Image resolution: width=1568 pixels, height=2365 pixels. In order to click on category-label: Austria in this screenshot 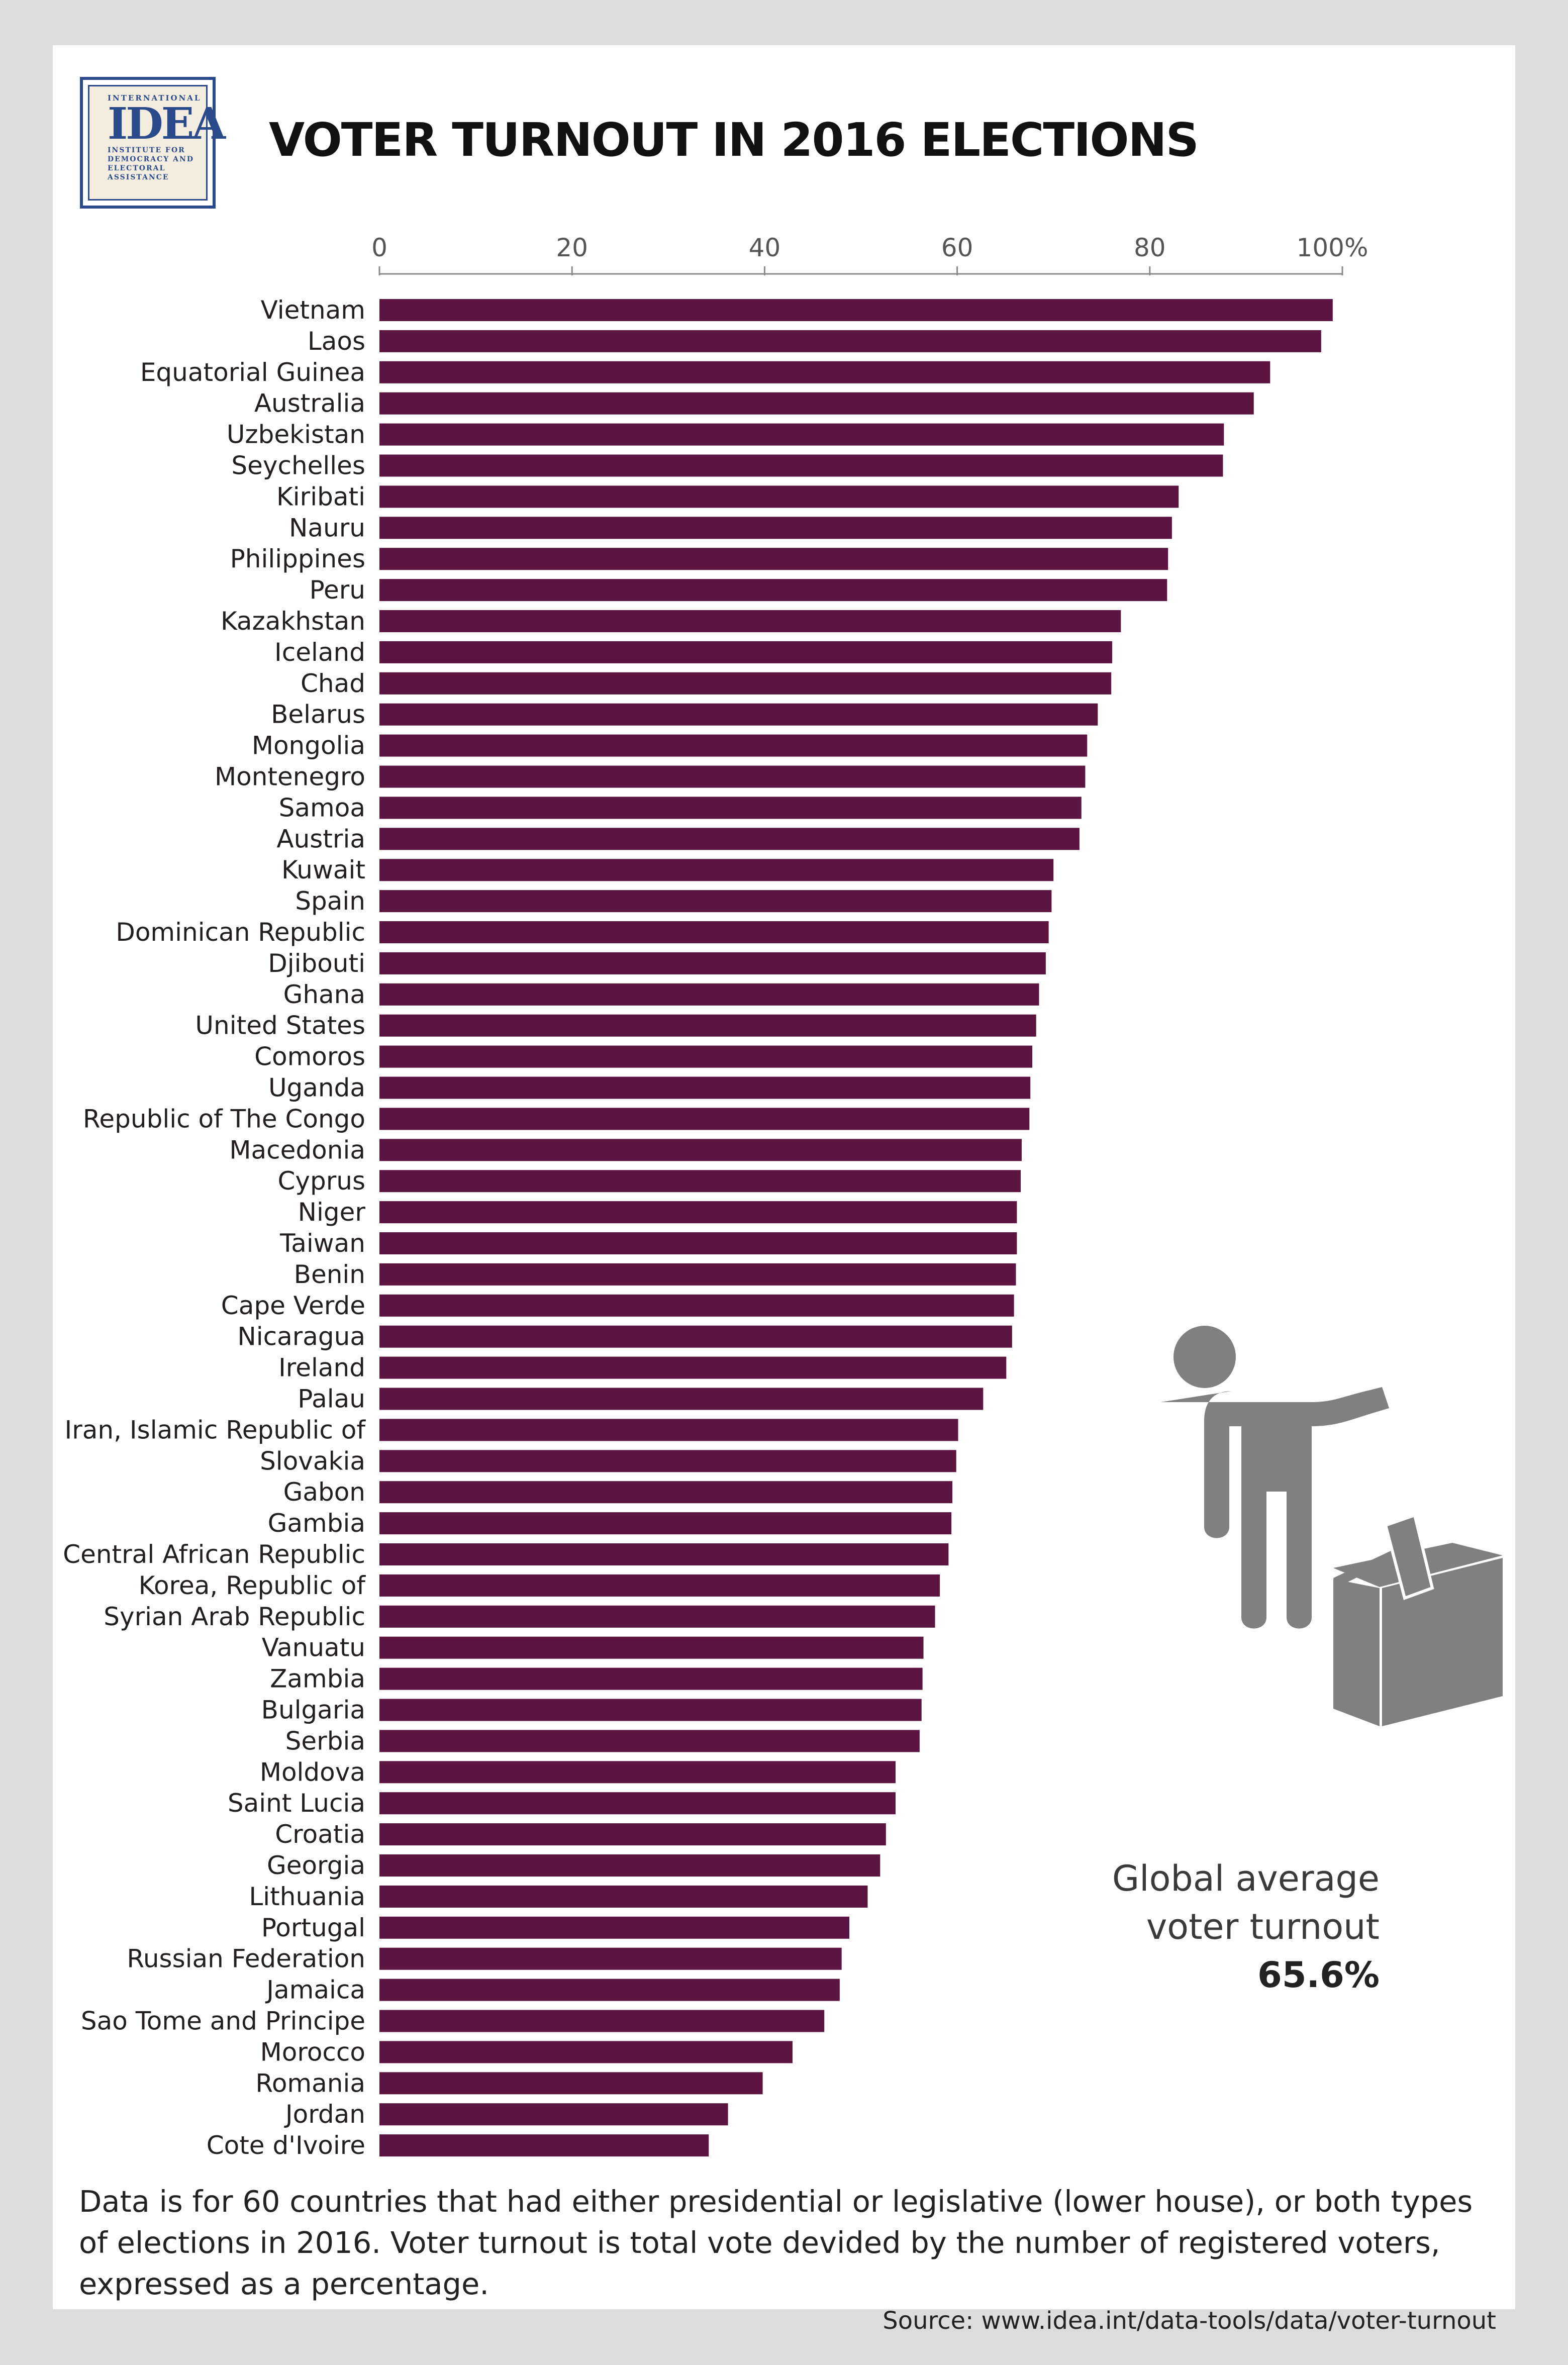, I will do `click(320, 838)`.